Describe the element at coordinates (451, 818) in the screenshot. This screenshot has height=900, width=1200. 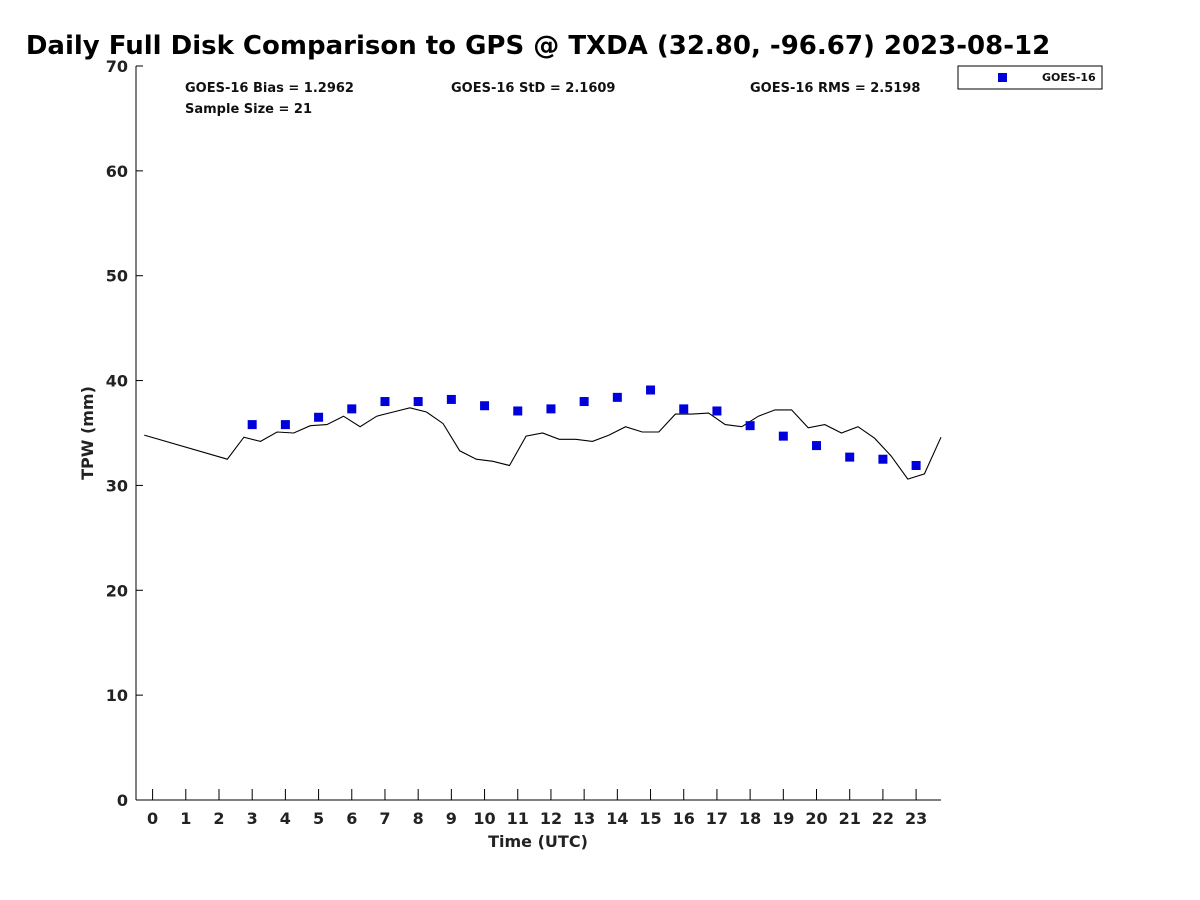
I see `x-tick-label: 9` at that location.